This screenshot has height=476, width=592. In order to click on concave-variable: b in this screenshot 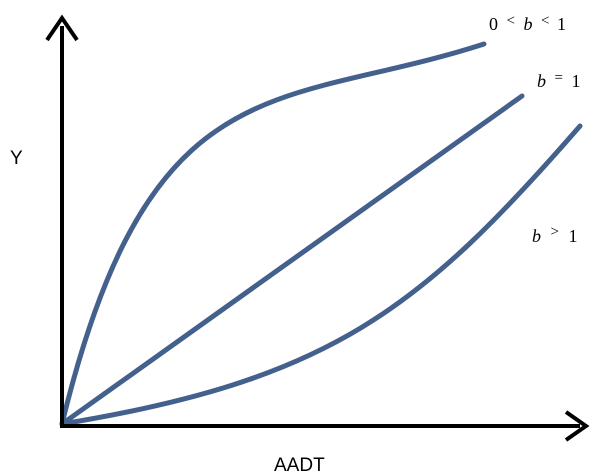, I will do `click(527, 24)`.